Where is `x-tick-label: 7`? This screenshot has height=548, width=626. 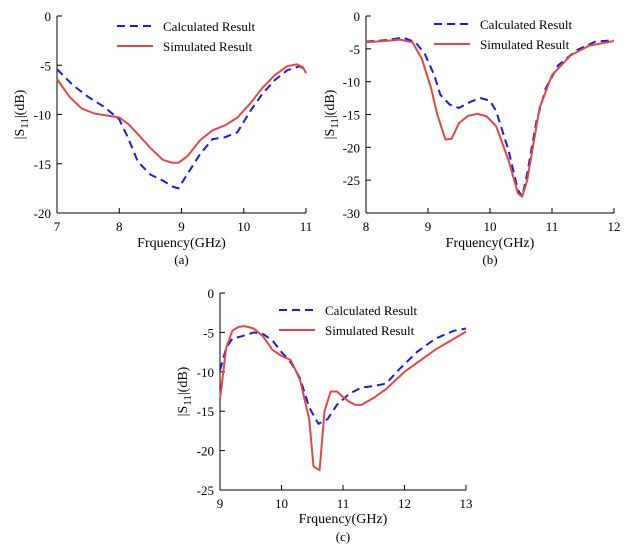 x-tick-label: 7 is located at coordinates (57, 226).